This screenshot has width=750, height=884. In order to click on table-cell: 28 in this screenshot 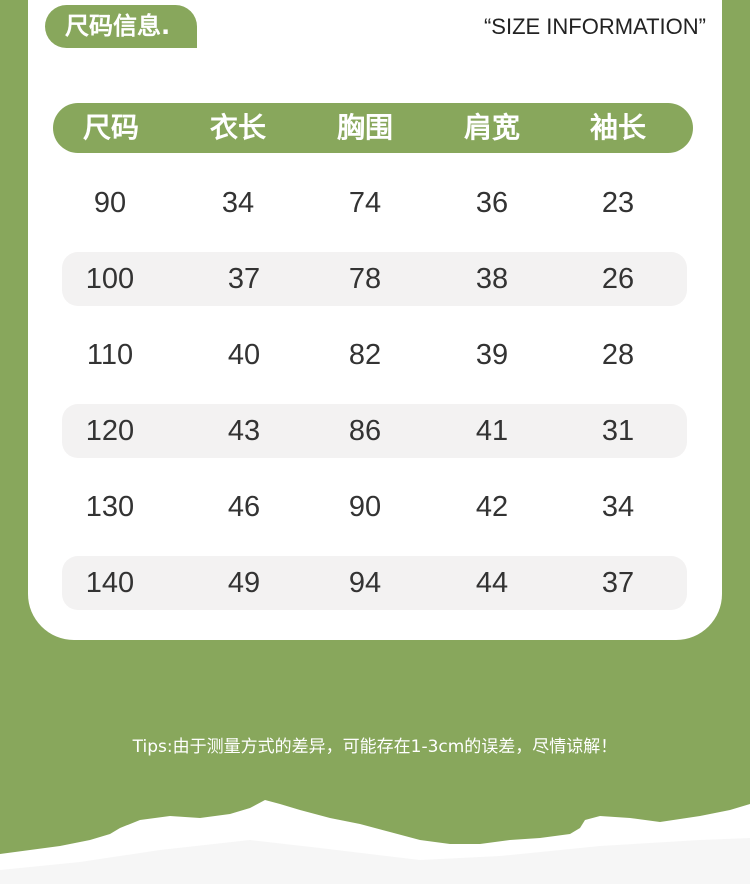, I will do `click(618, 355)`.